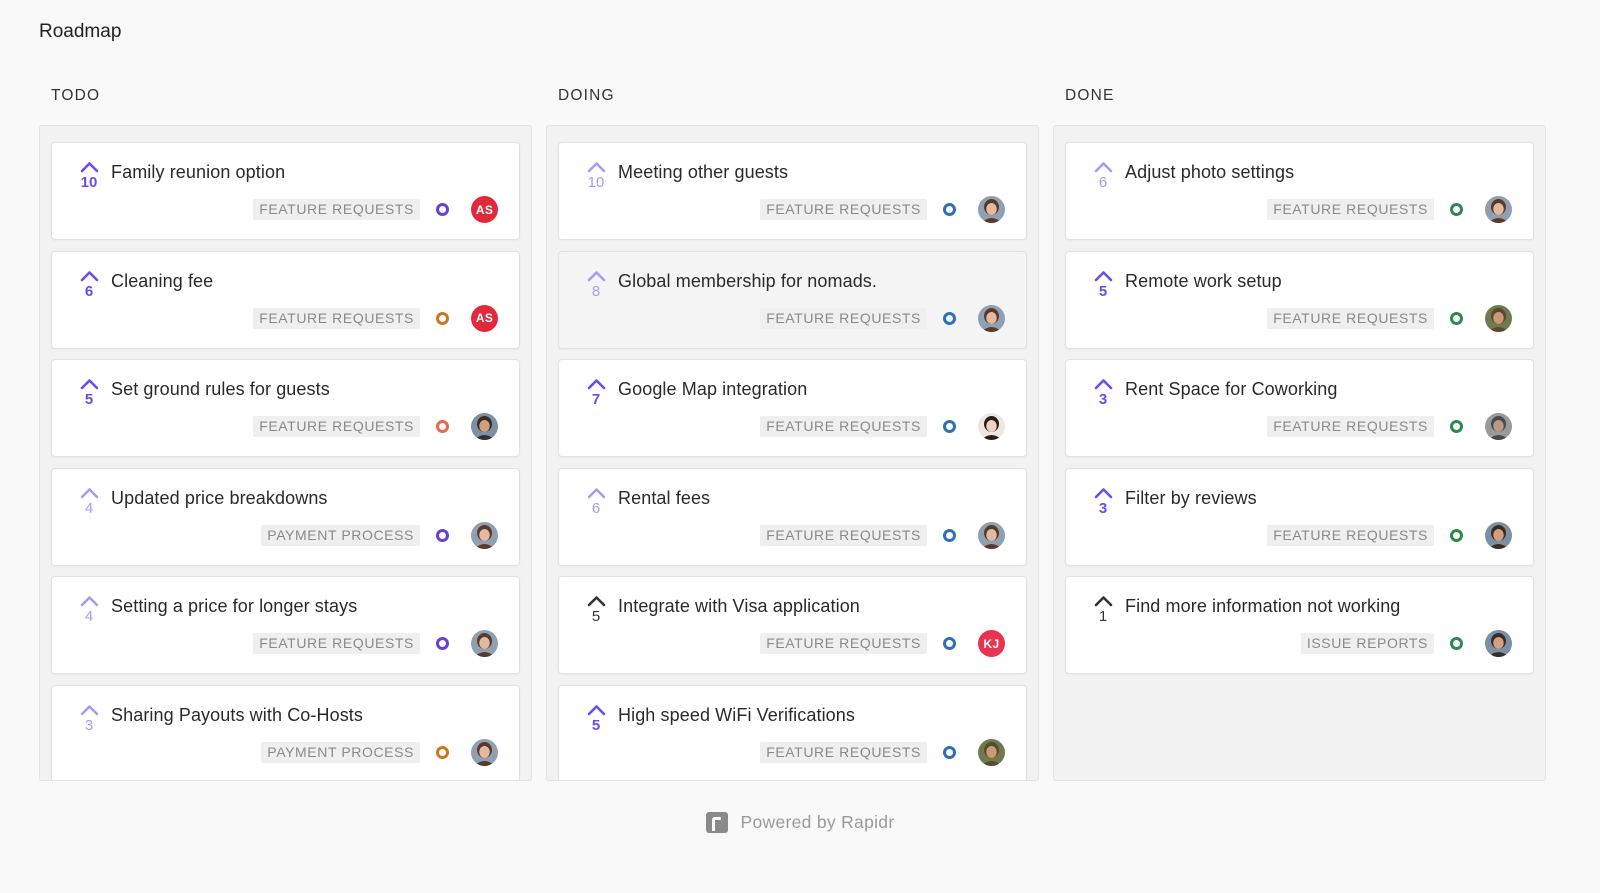 This screenshot has width=1600, height=893. Describe the element at coordinates (1299, 191) in the screenshot. I see `roadmap-card: 6 Adjust photo settings FEATURE REQUESTS` at that location.